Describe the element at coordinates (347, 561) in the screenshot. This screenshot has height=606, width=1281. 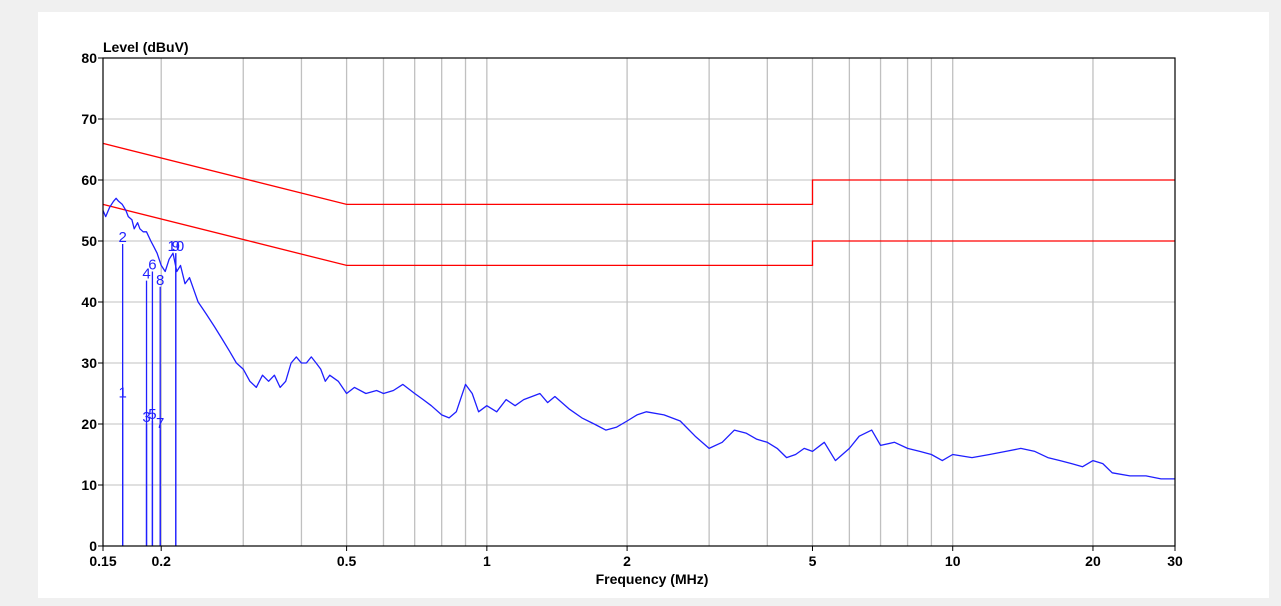
I see `x-tick-label: 0.5` at that location.